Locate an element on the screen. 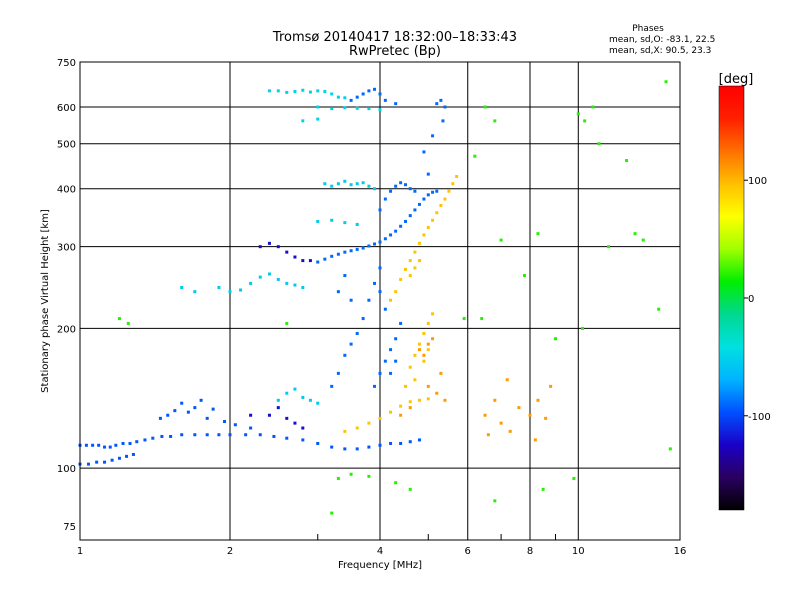 This screenshot has height=600, width=800. y-tick-label: 400 is located at coordinates (66, 190).